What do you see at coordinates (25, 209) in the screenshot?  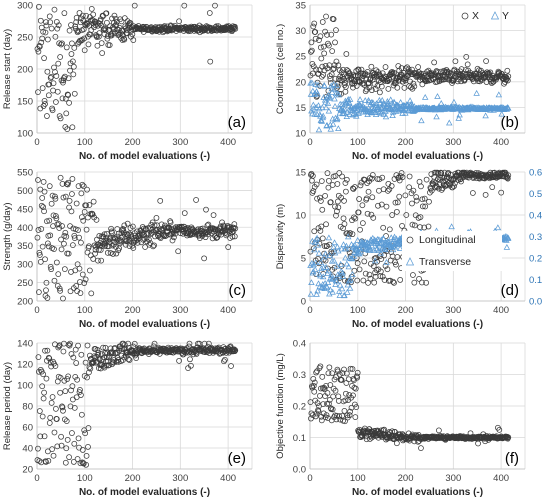 I see `y-tick-label: 450` at bounding box center [25, 209].